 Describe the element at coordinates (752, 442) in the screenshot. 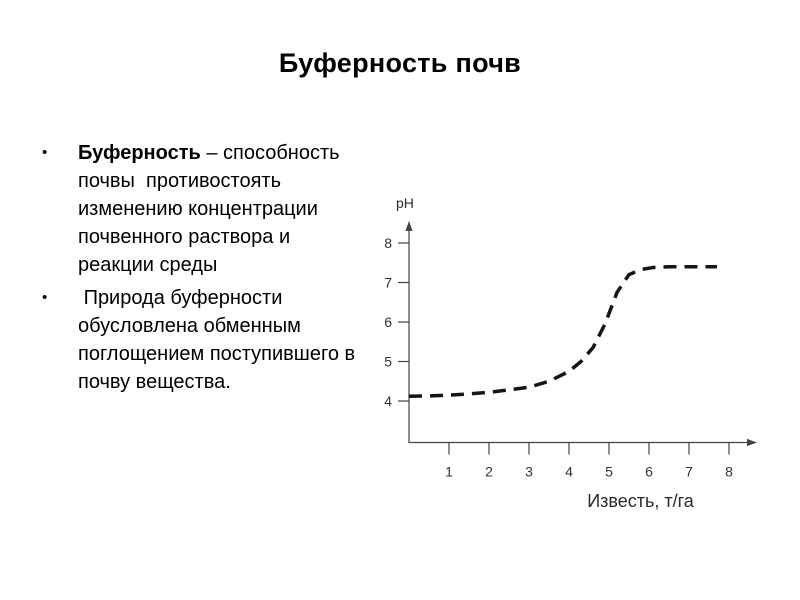

I see `x-axis-arrow` at that location.